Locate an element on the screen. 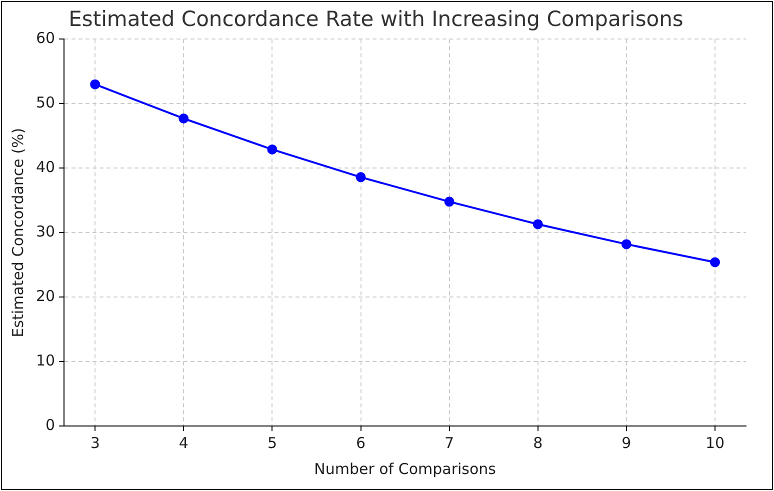 The width and height of the screenshot is (774, 491). y-tick-label: 50 is located at coordinates (46, 103).